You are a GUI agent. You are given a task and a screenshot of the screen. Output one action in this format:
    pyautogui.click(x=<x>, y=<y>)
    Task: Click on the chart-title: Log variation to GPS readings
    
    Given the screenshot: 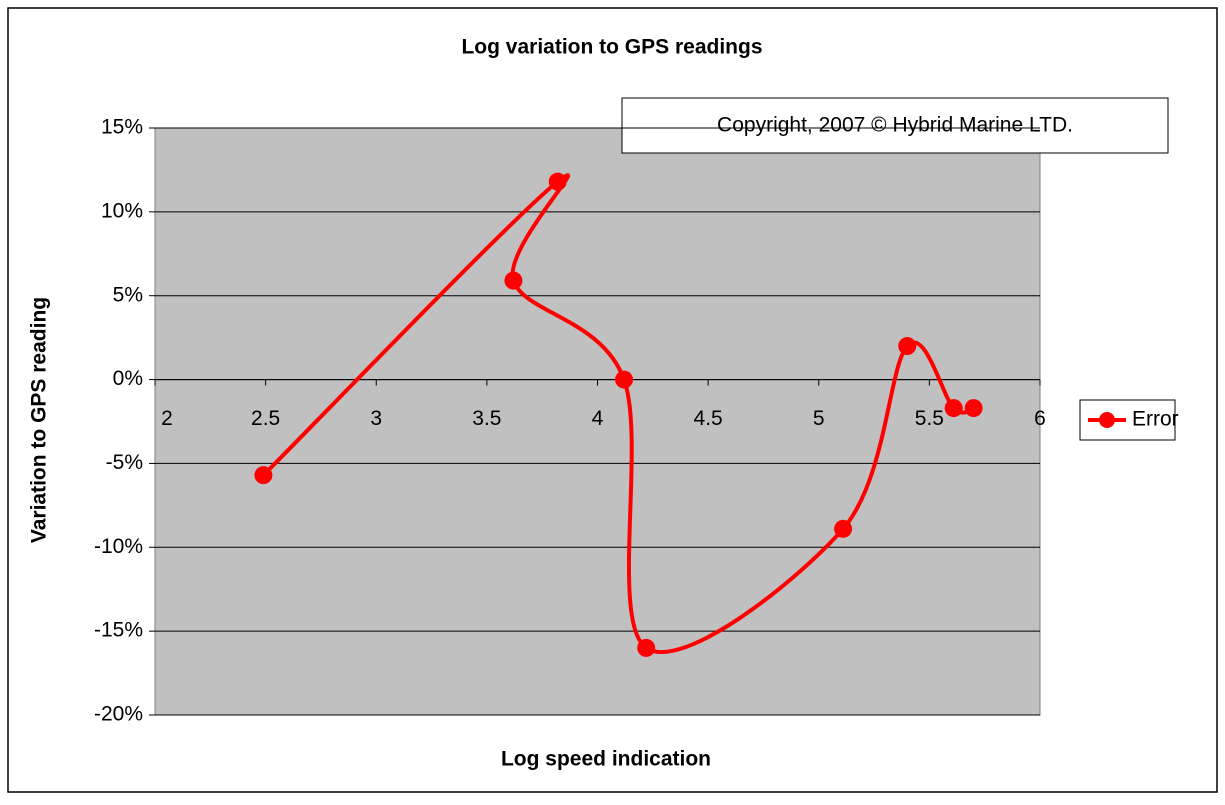 What is the action you would take?
    pyautogui.click(x=611, y=47)
    